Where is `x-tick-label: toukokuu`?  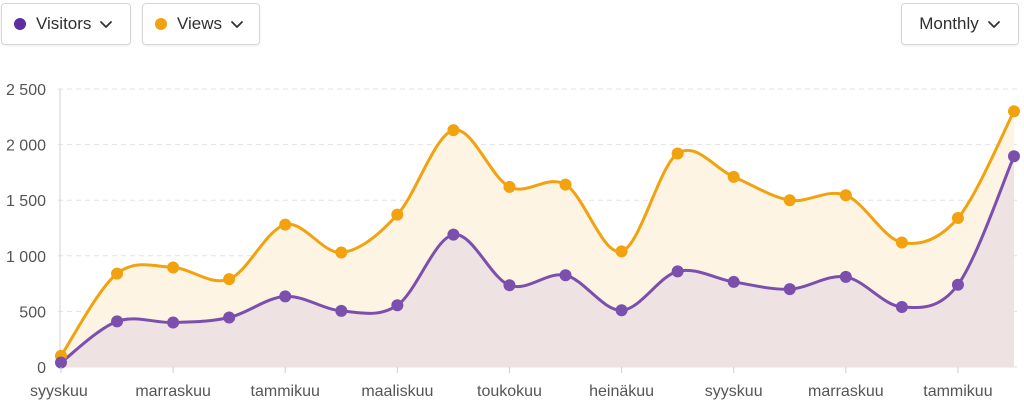 x-tick-label: toukokuu is located at coordinates (509, 391).